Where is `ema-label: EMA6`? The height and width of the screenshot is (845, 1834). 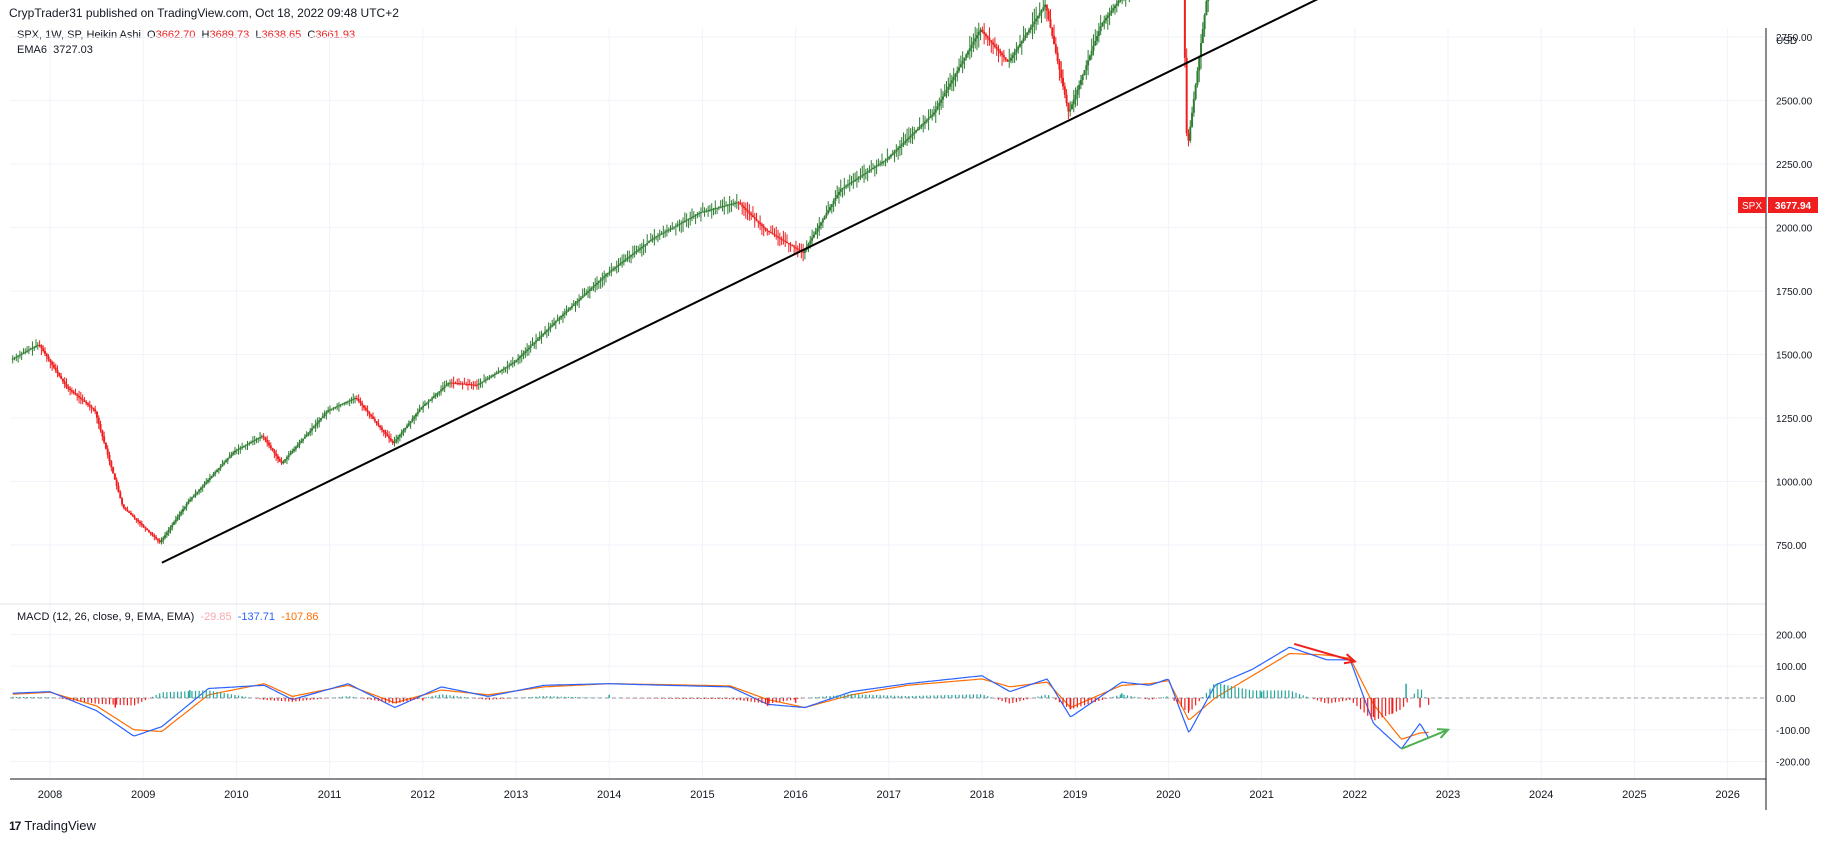 ema-label: EMA6 is located at coordinates (32, 50).